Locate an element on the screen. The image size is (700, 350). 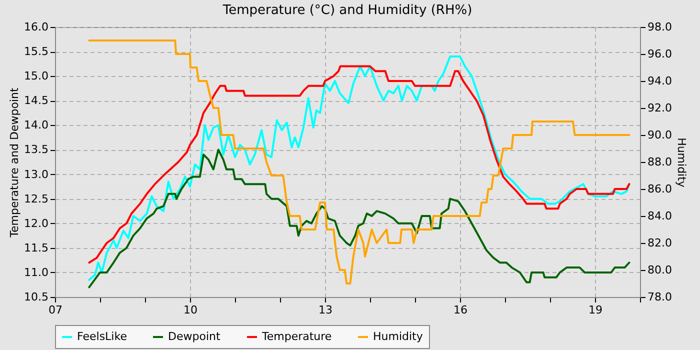
y2-tick-label: 96.0 is located at coordinates (660, 54).